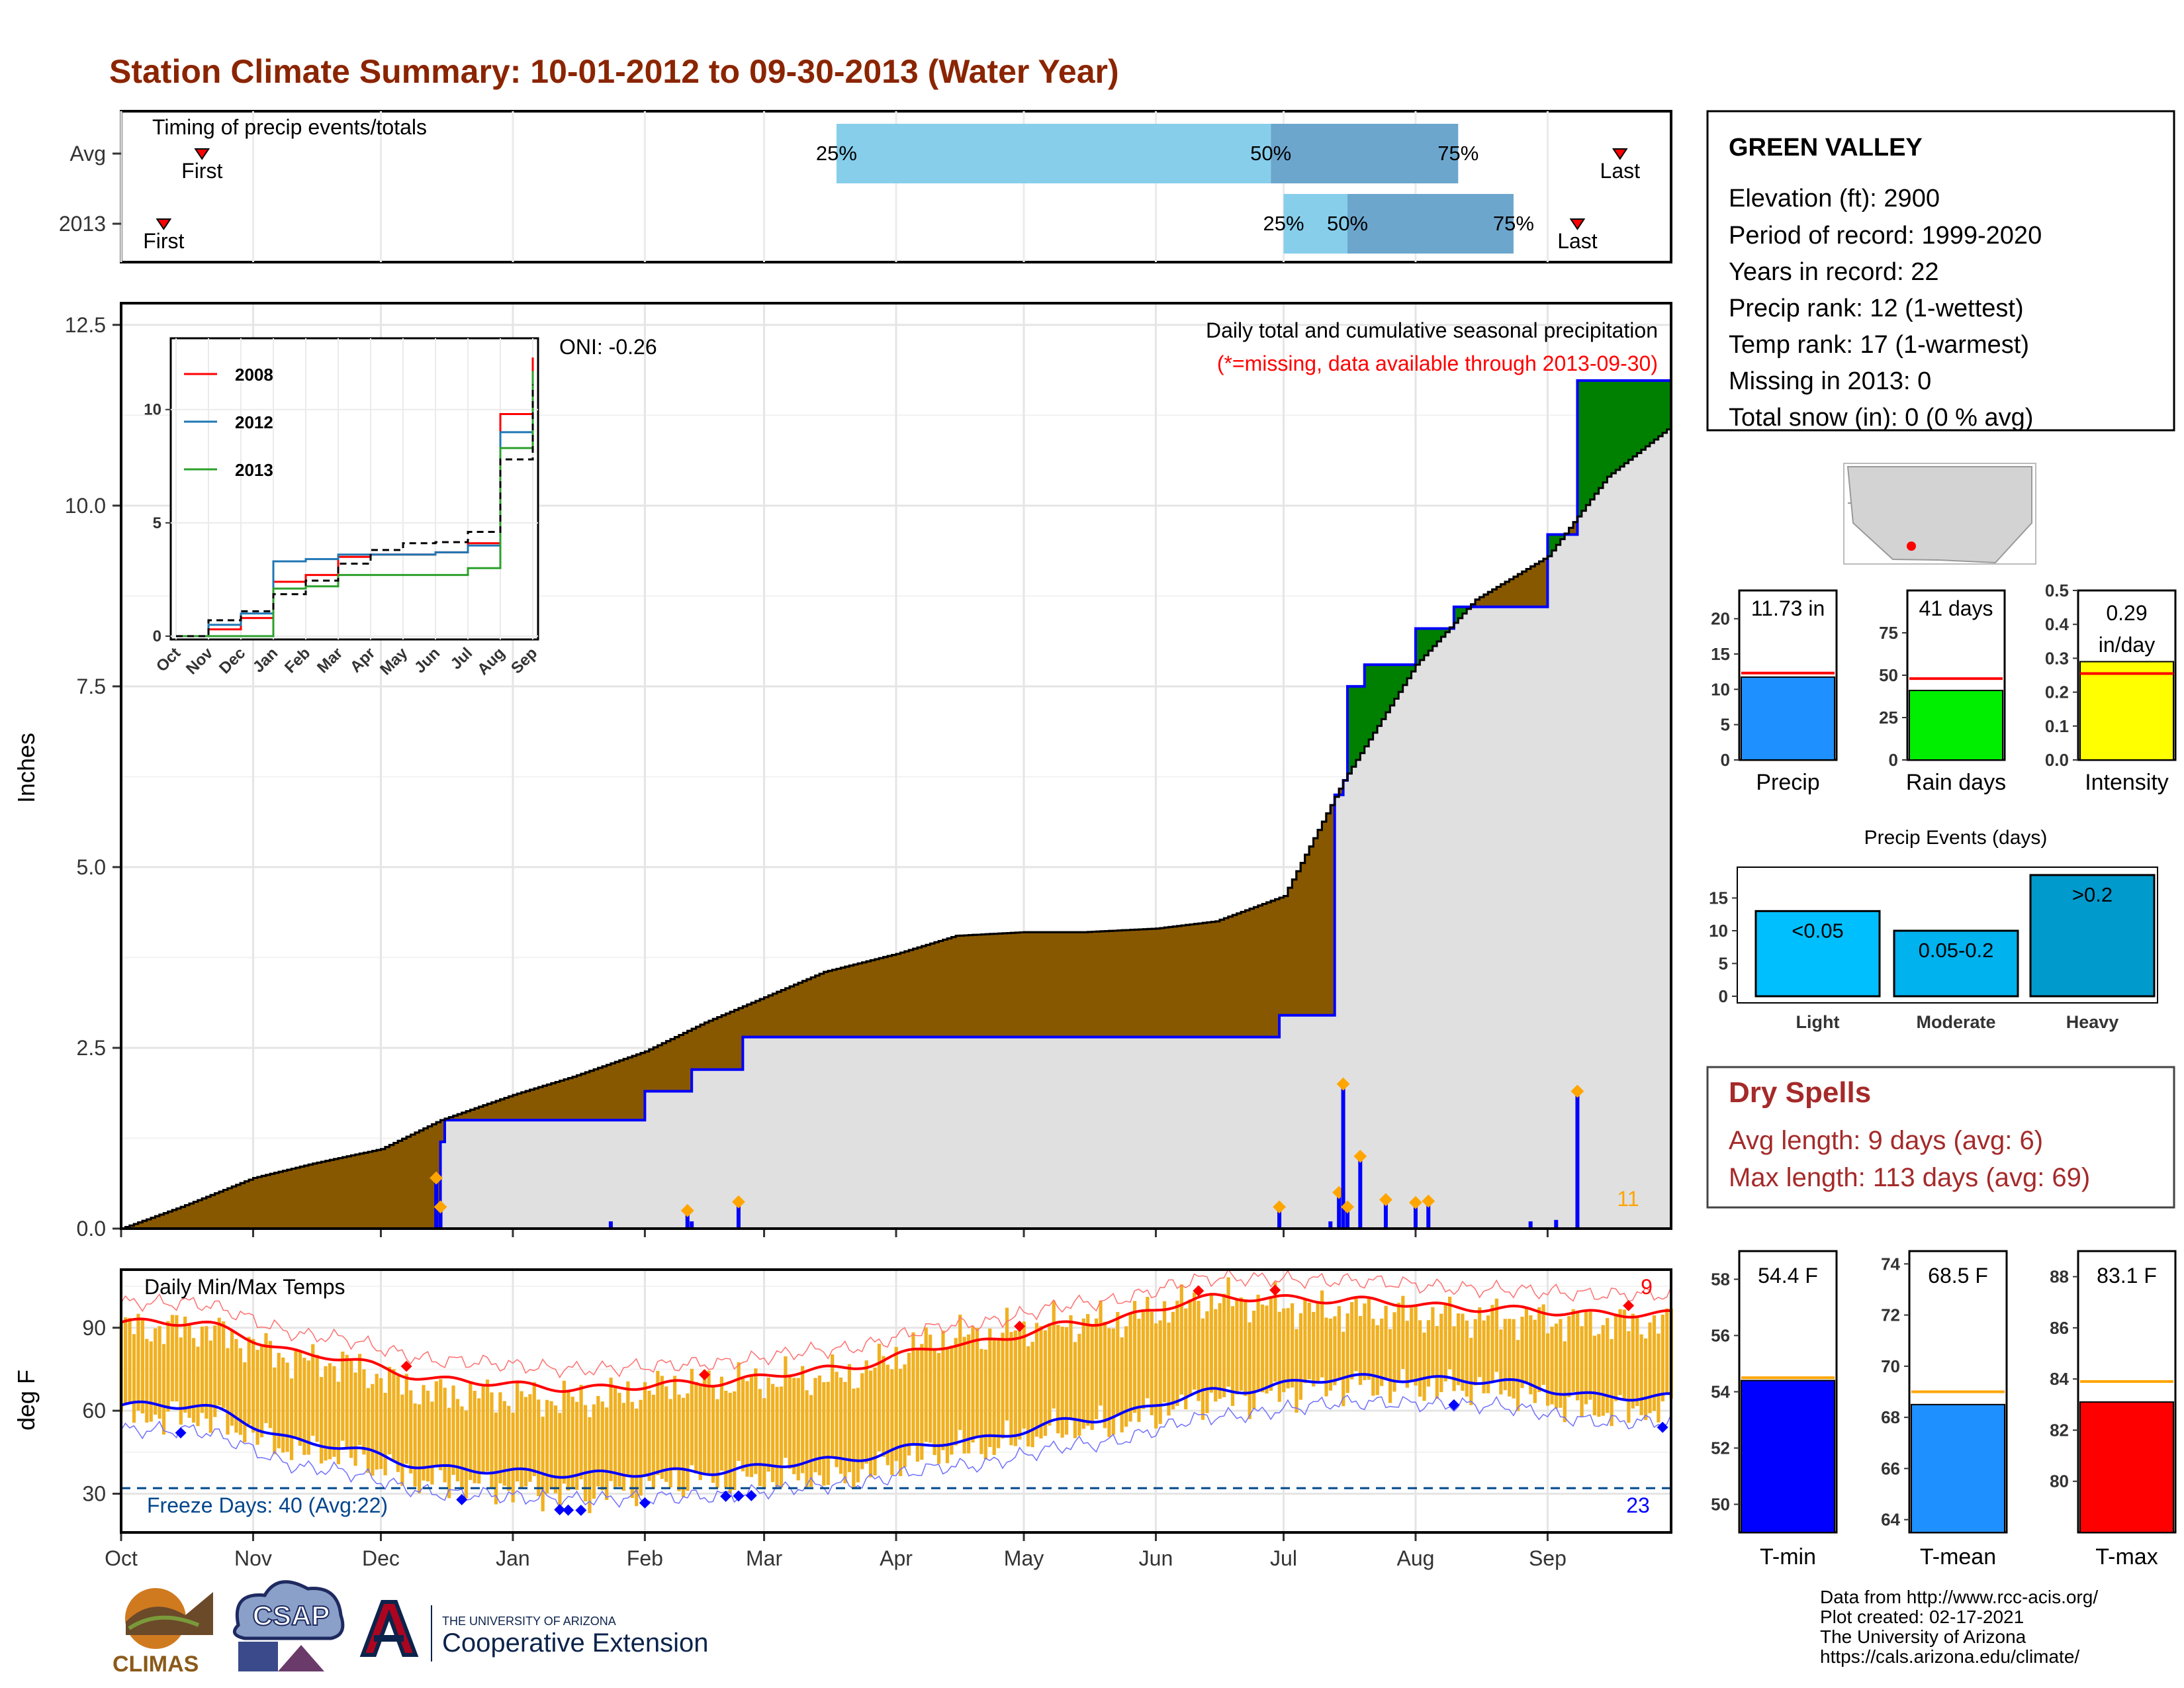 This screenshot has height=1688, width=2184. What do you see at coordinates (85, 506) in the screenshot?
I see `main-y-tick-label: 10.0` at bounding box center [85, 506].